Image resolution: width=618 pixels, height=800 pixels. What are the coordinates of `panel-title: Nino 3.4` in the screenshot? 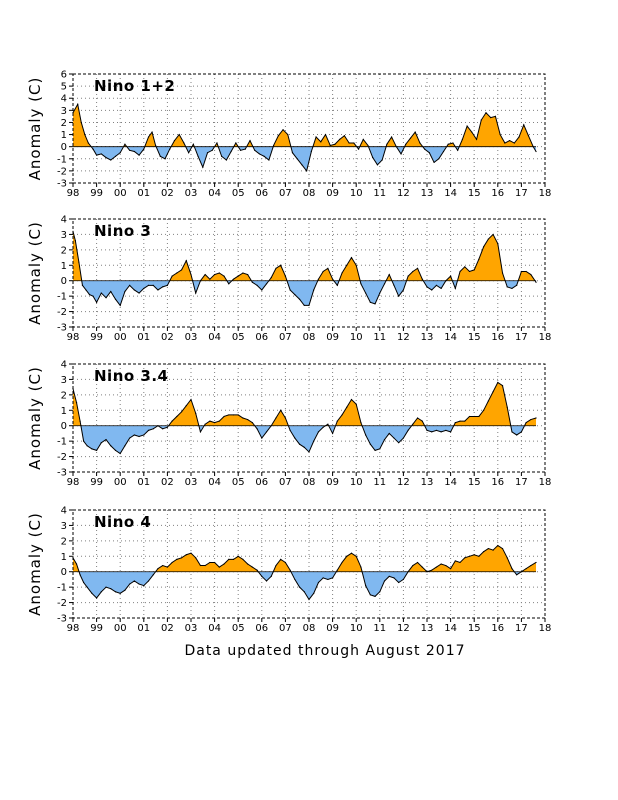 It's located at (131, 376).